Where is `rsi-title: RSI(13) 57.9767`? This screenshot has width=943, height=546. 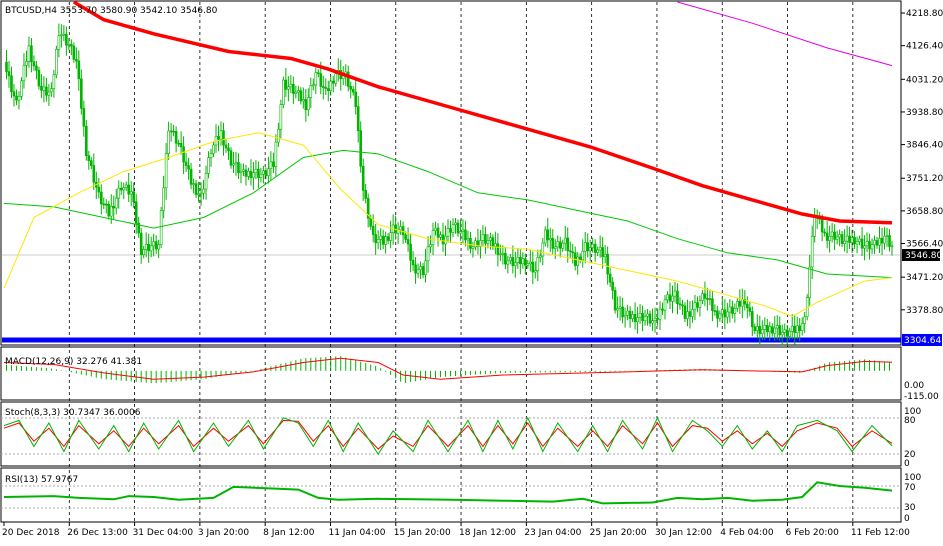
rsi-title: RSI(13) 57.9767 is located at coordinates (41, 480).